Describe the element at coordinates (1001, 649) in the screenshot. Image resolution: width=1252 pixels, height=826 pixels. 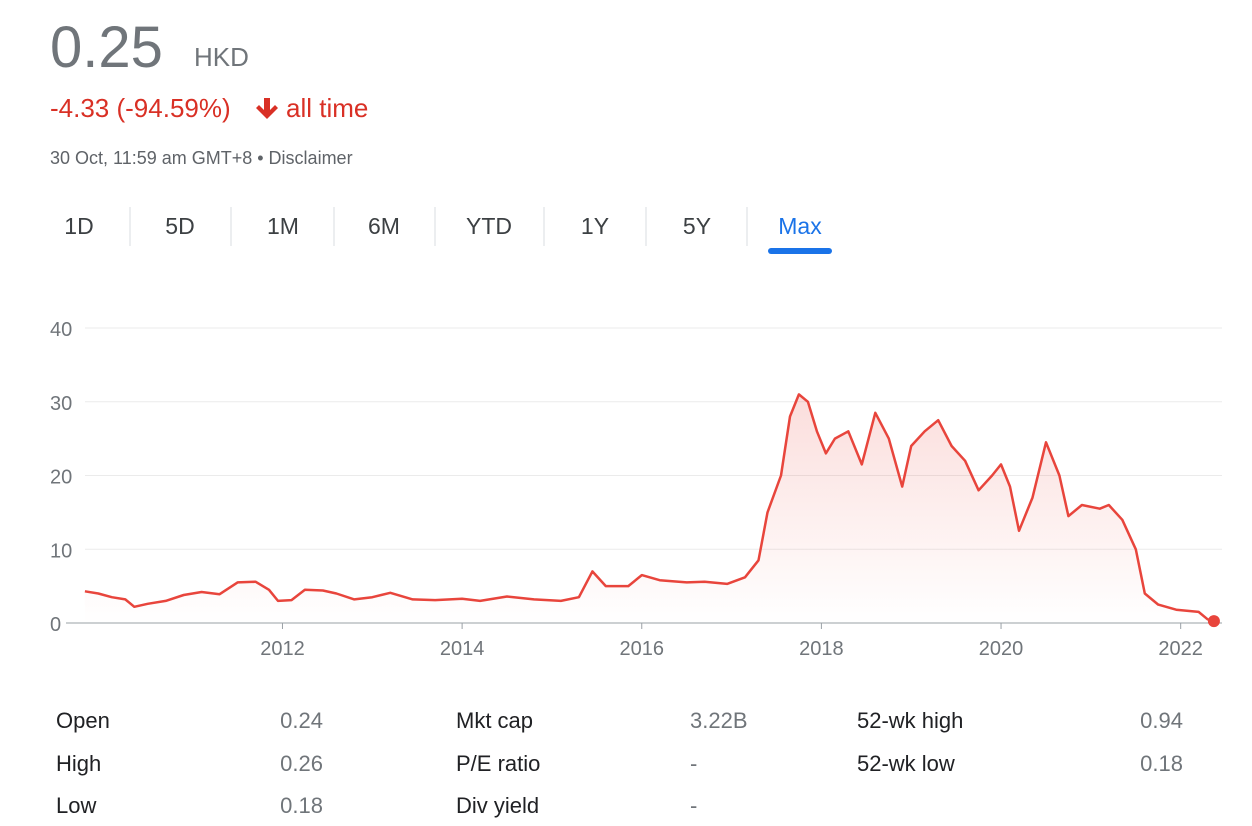
I see `x-tick-label: 2020` at that location.